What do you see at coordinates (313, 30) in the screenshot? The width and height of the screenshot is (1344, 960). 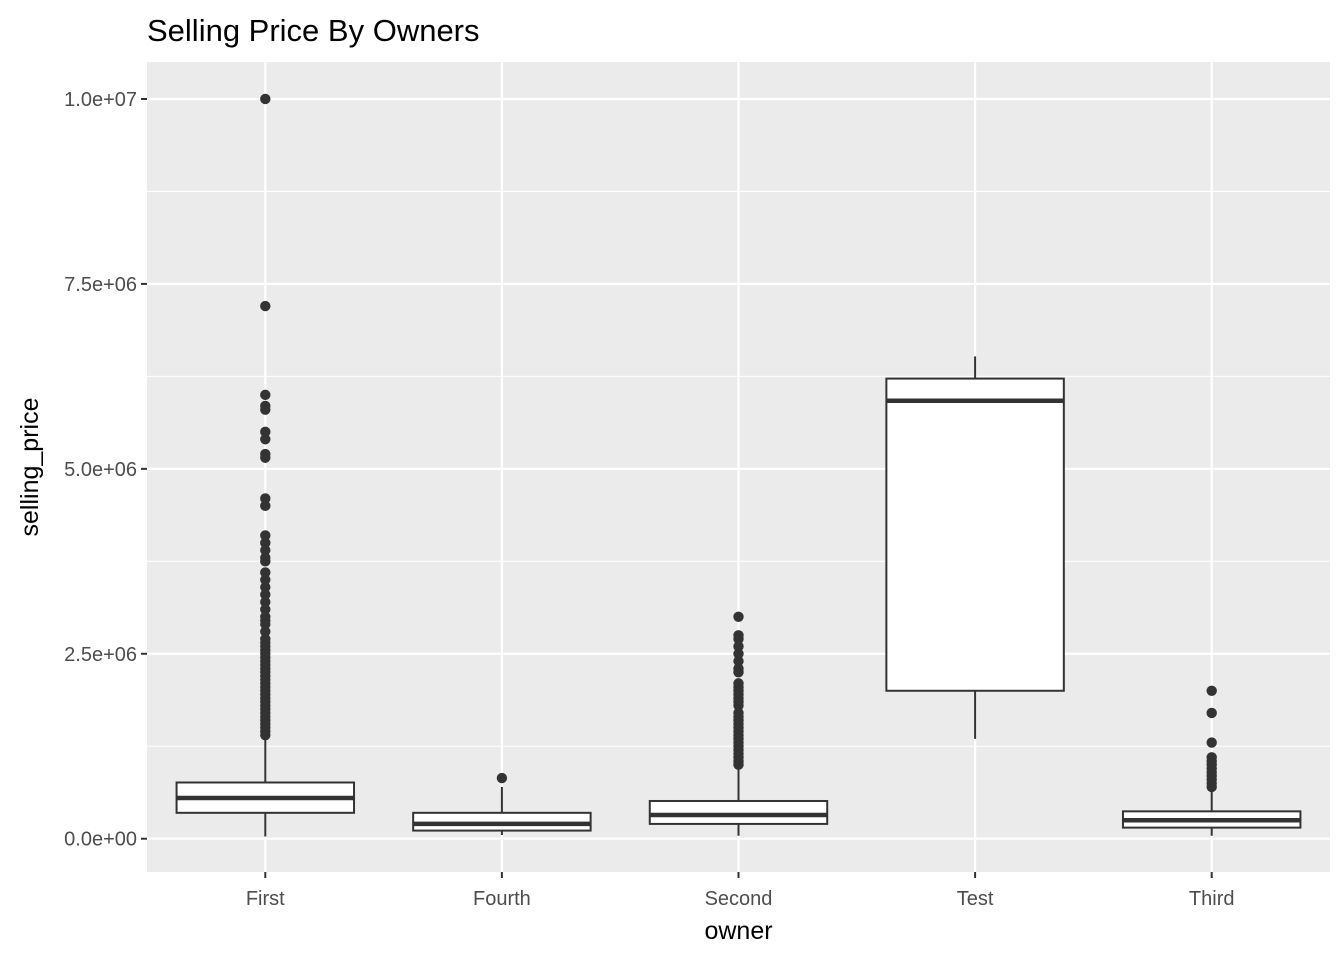 I see `chart-title: Selling Price By Owners` at bounding box center [313, 30].